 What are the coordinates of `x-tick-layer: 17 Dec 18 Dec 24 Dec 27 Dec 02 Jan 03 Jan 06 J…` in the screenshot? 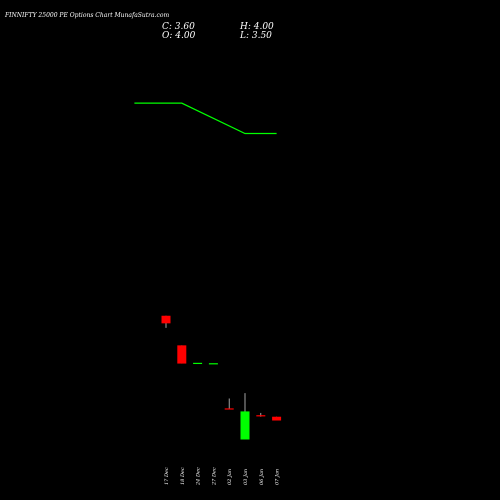 It's located at (222, 476).